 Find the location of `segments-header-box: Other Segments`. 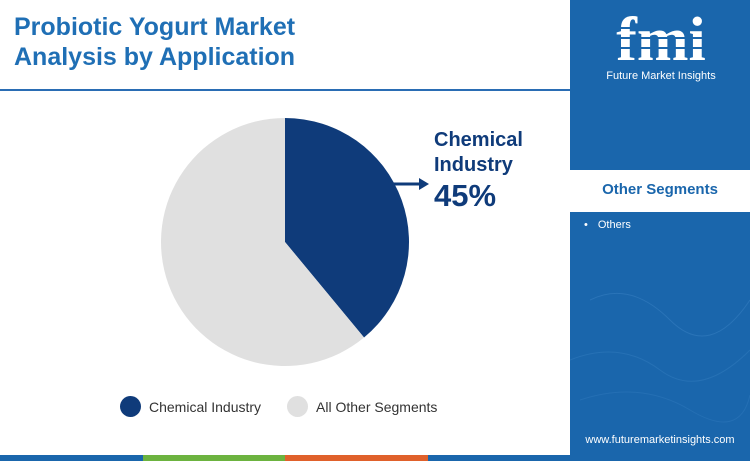

segments-header-box: Other Segments is located at coordinates (660, 191).